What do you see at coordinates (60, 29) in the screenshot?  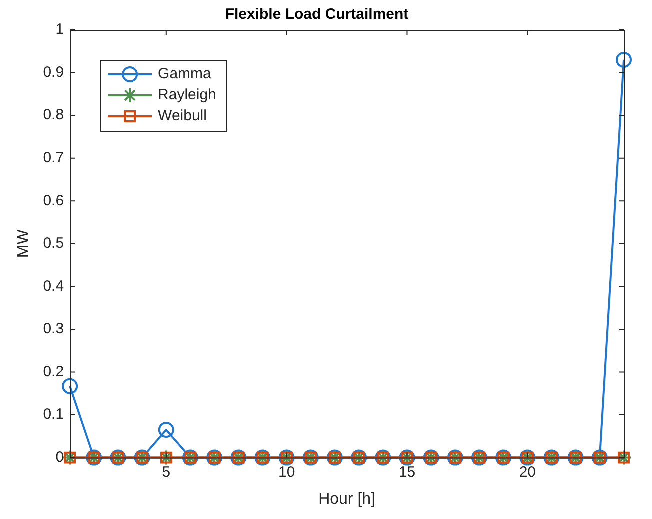 I see `y-tick-label: 1` at bounding box center [60, 29].